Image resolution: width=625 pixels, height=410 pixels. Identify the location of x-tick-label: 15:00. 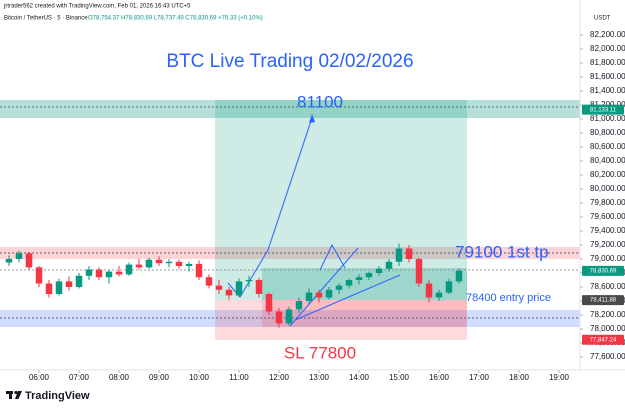
(399, 377).